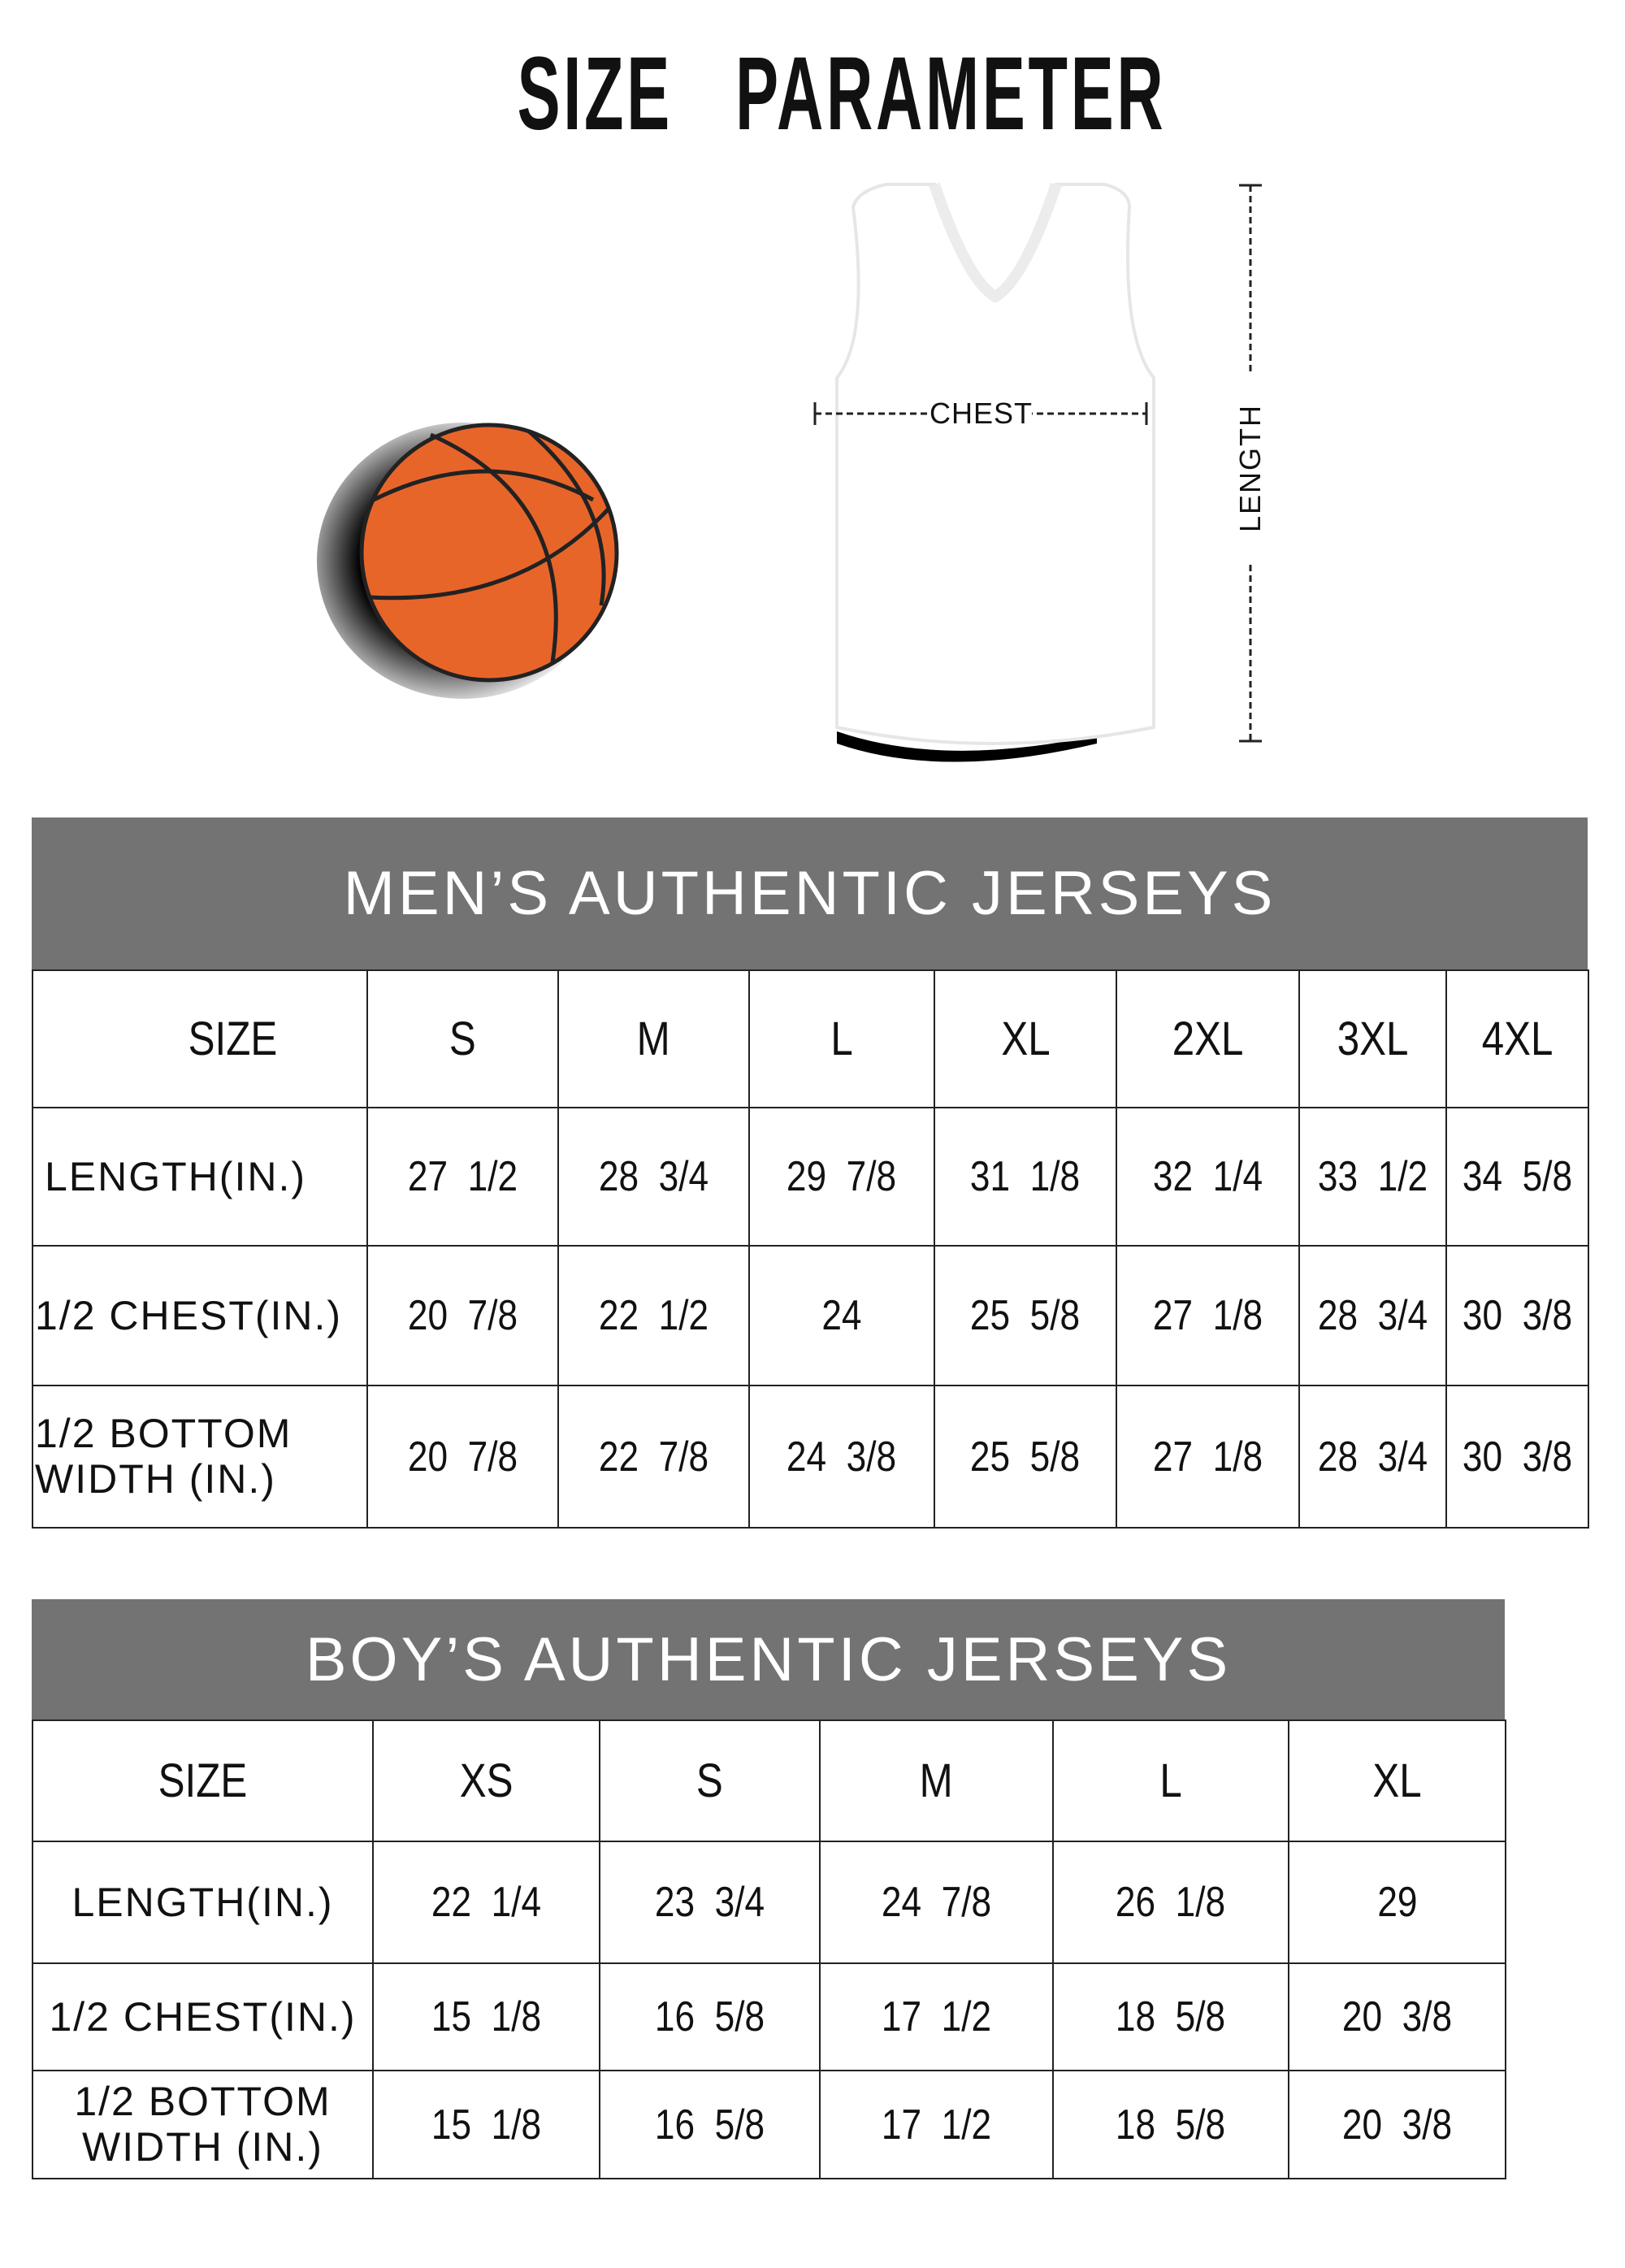 The image size is (1625, 2268). What do you see at coordinates (486, 1902) in the screenshot?
I see `table-cell: 22 1/4` at bounding box center [486, 1902].